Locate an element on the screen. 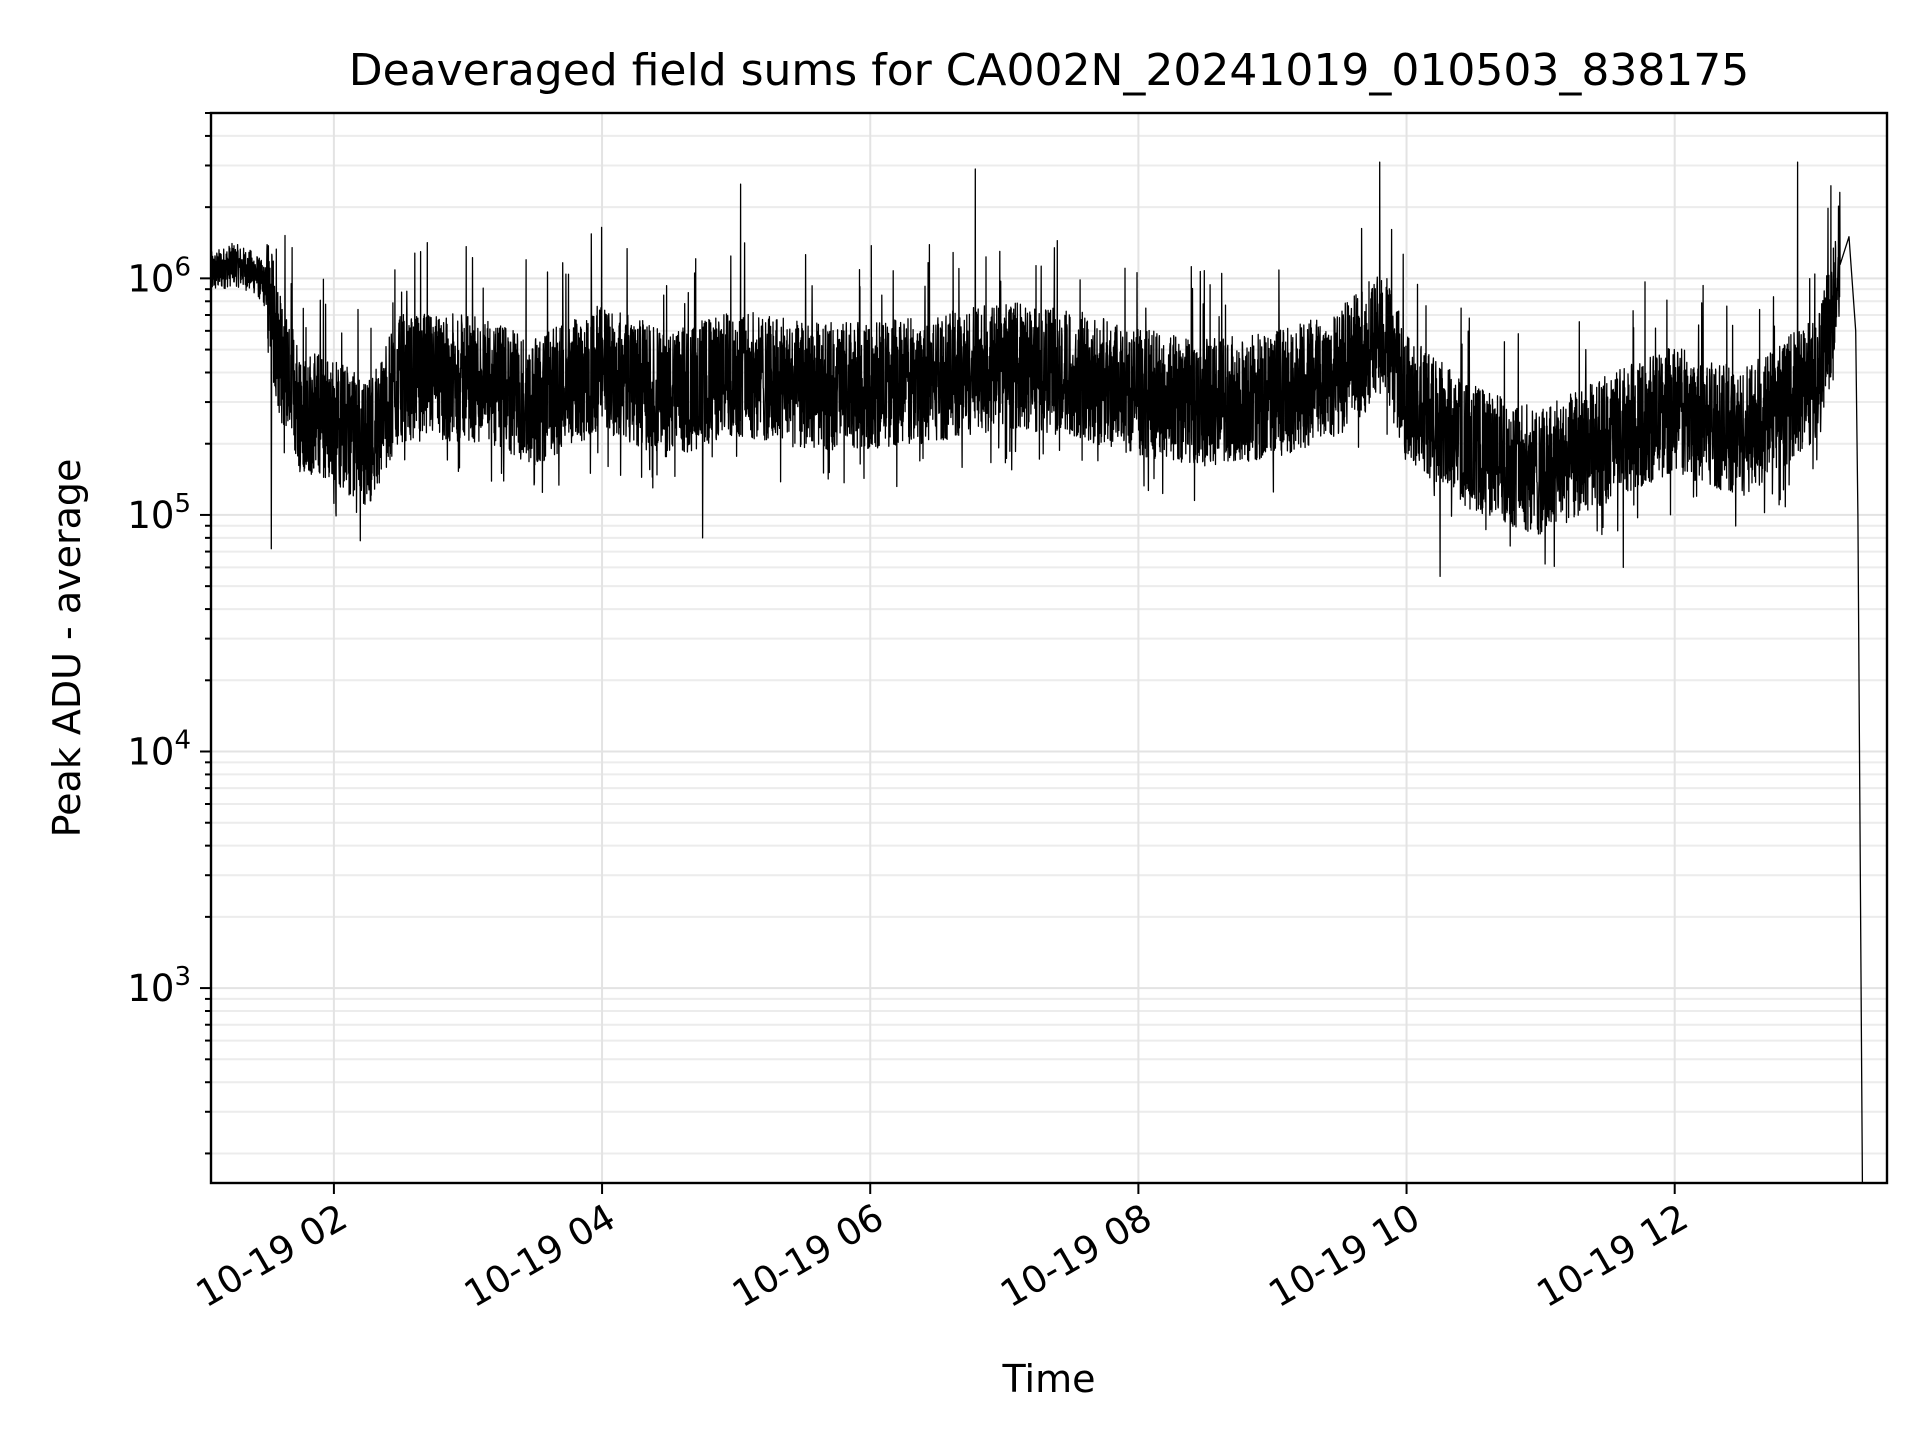 The height and width of the screenshot is (1440, 1920). y-tick-label: 10⁴ is located at coordinates (159, 750).